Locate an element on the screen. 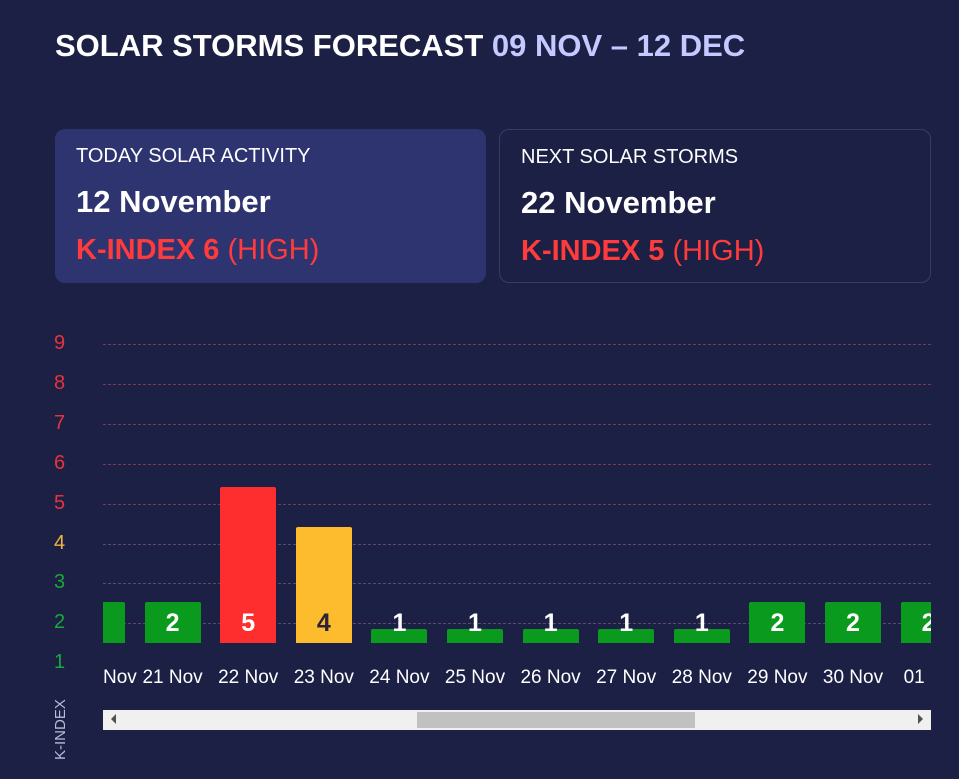 The width and height of the screenshot is (959, 779). x-tick-label: 22 Nov is located at coordinates (248, 677).